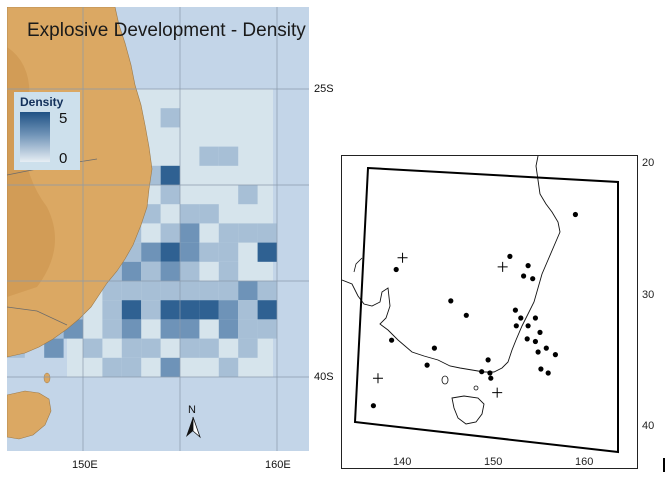  I want to click on lon-label-140: 140, so click(402, 462).